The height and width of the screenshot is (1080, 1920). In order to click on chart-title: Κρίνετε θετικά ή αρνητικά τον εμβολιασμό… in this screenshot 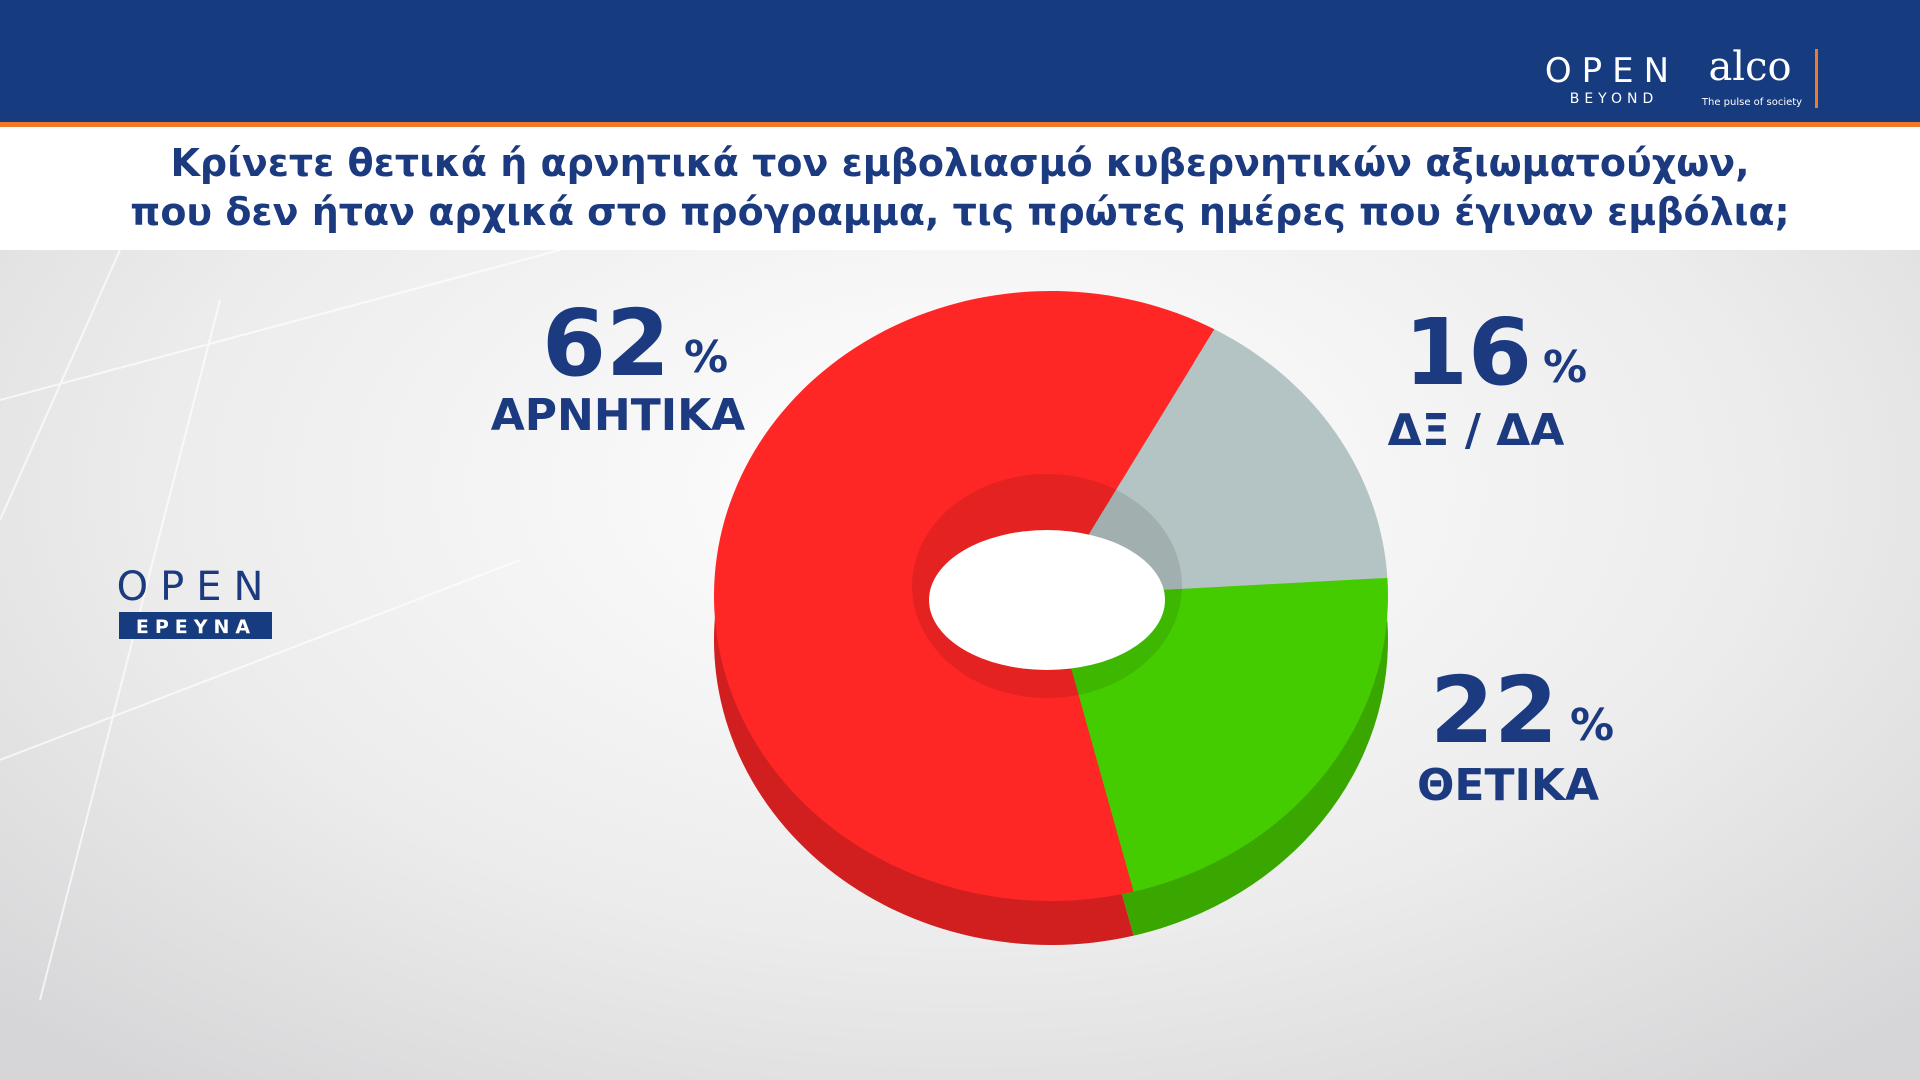, I will do `click(959, 163)`.